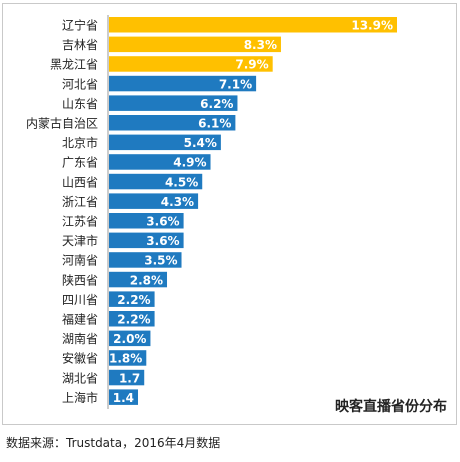 This screenshot has width=460, height=462. Describe the element at coordinates (80, 240) in the screenshot. I see `category-label-11: 天津市` at that location.